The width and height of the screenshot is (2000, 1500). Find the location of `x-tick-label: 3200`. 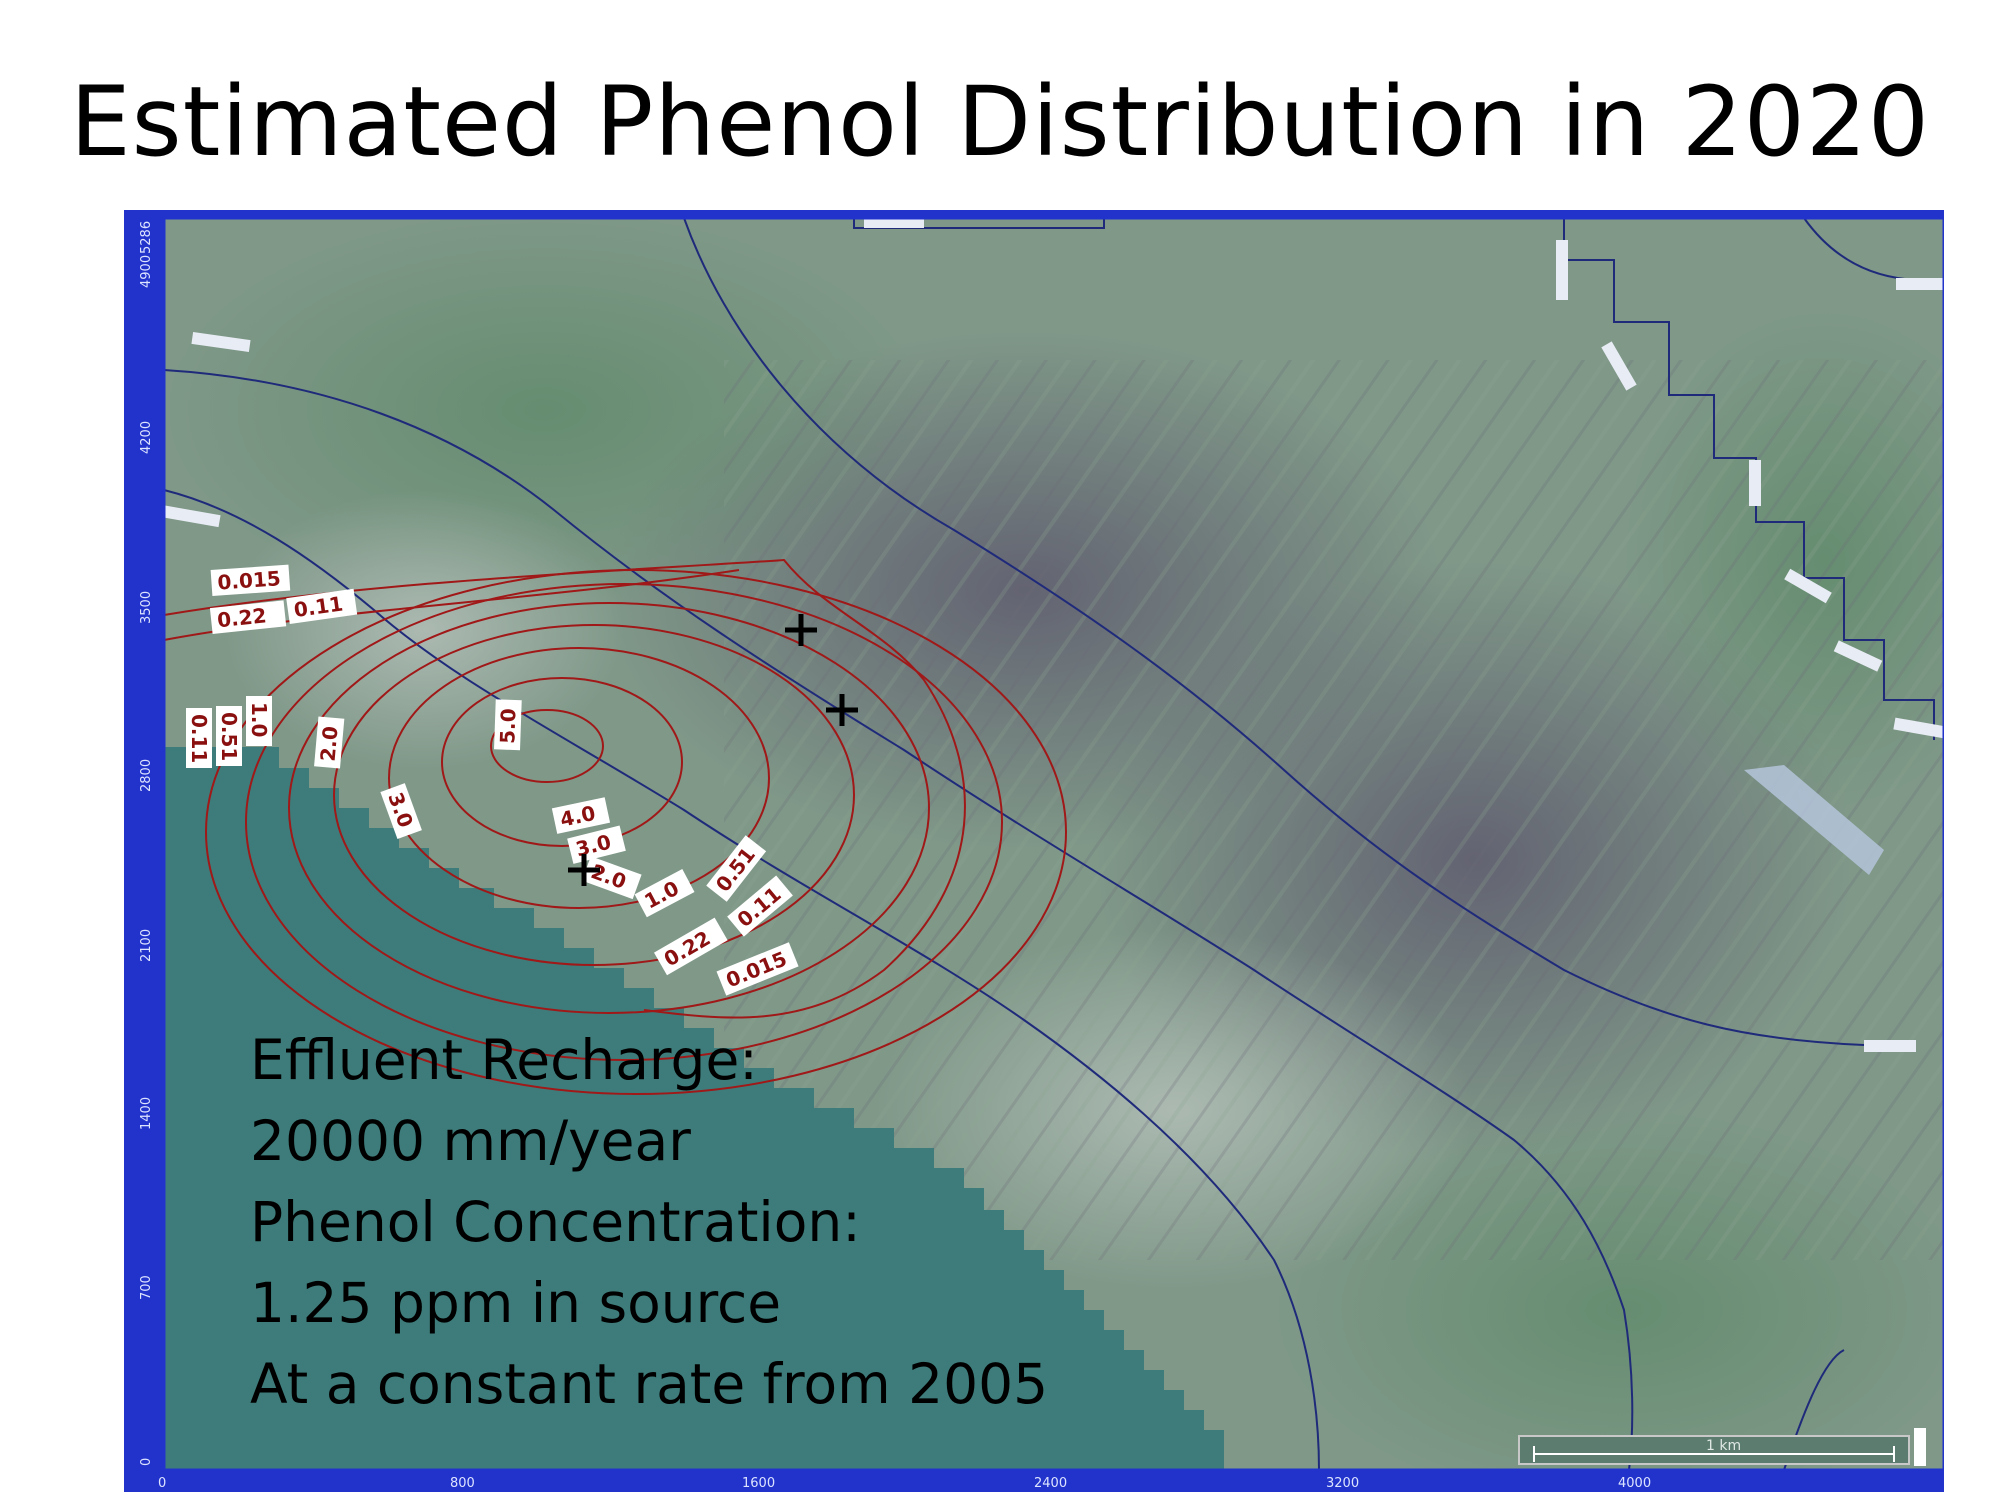

x-tick-label: 3200 is located at coordinates (1342, 1483).